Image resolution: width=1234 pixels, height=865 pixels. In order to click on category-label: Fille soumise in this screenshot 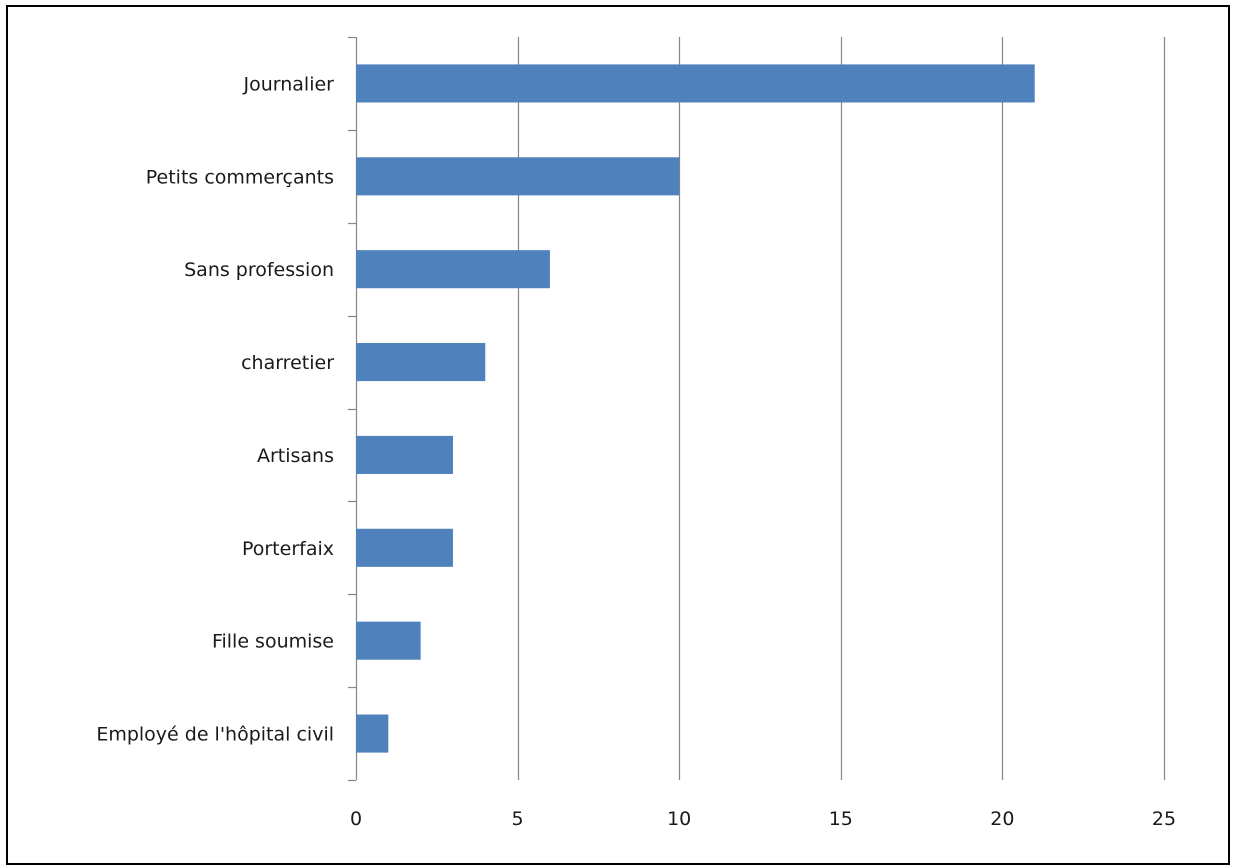, I will do `click(273, 642)`.